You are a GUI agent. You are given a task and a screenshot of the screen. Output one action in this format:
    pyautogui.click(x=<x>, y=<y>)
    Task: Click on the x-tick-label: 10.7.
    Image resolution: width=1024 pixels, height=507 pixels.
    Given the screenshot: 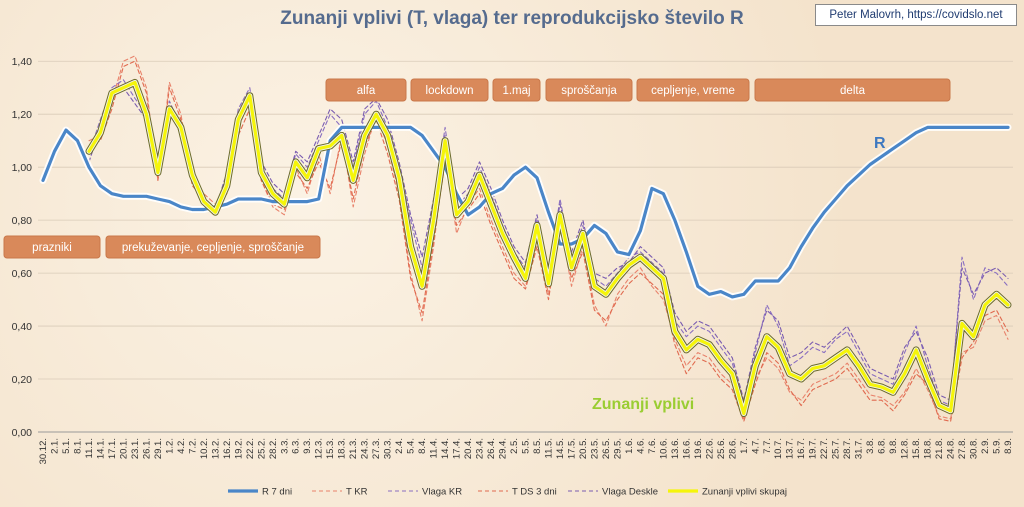 What is the action you would take?
    pyautogui.click(x=778, y=448)
    